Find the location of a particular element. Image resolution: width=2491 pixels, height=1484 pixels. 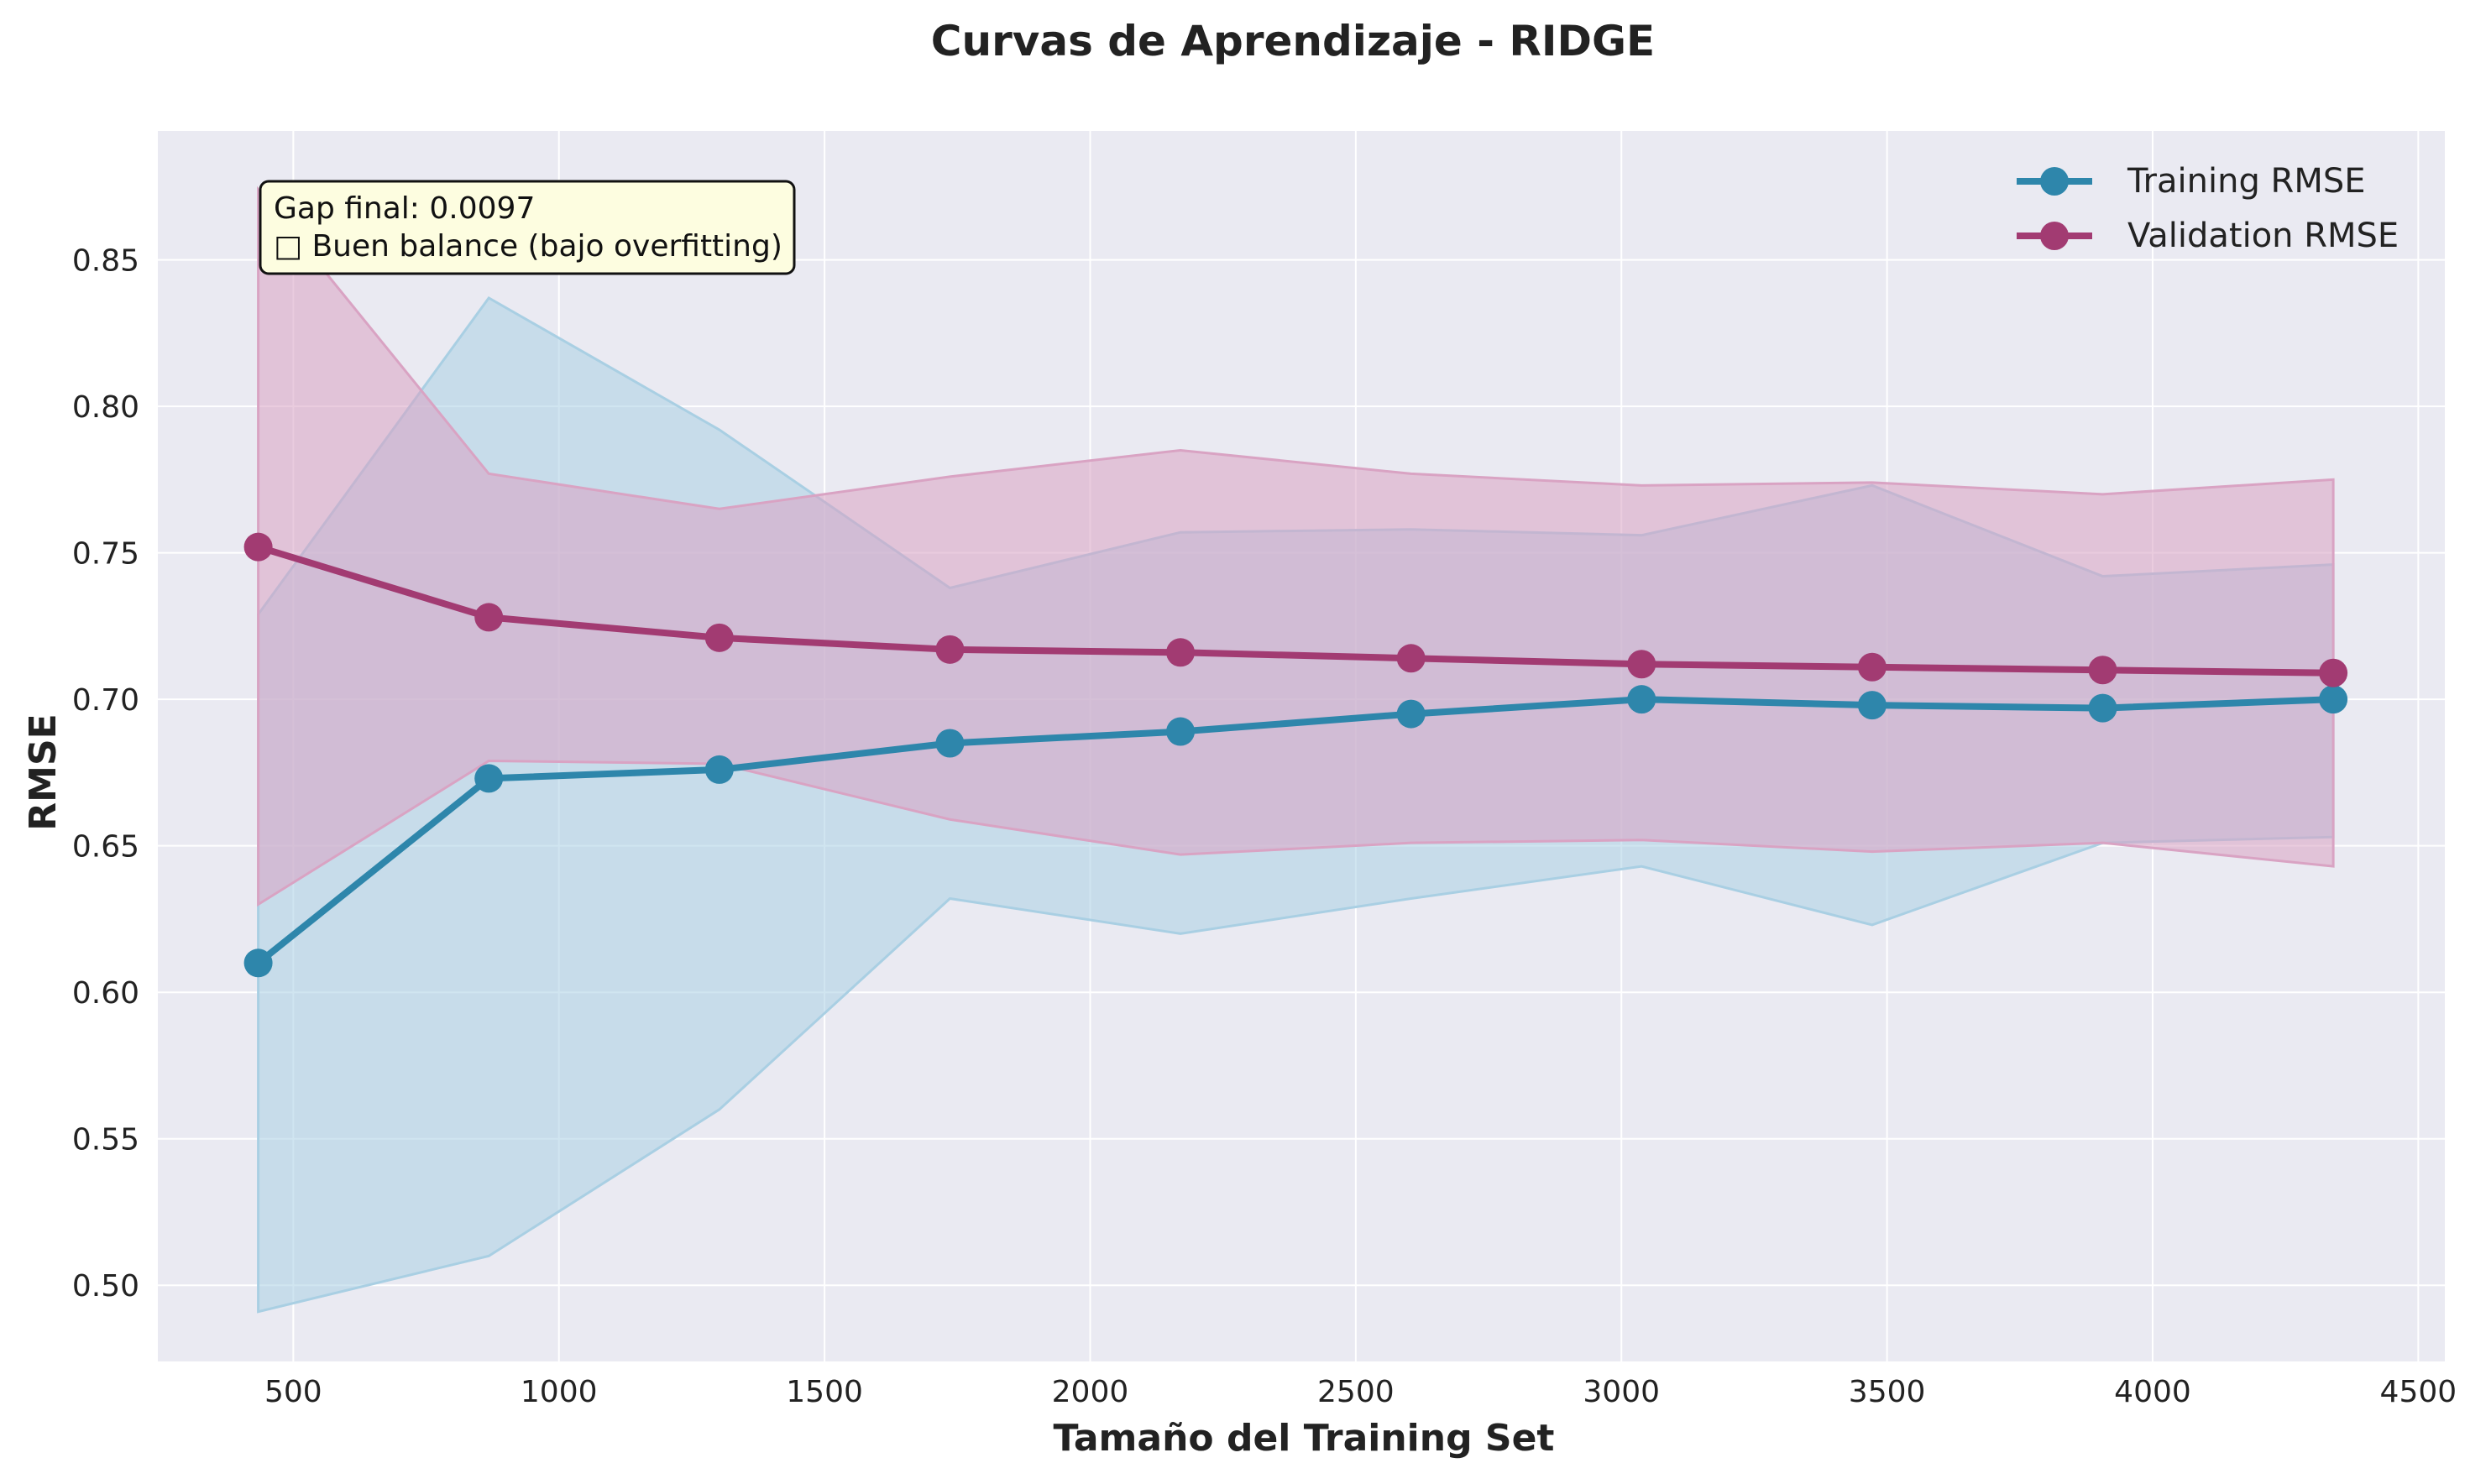

x-axis-label: Tamaño del Training Set is located at coordinates (1305, 1438).